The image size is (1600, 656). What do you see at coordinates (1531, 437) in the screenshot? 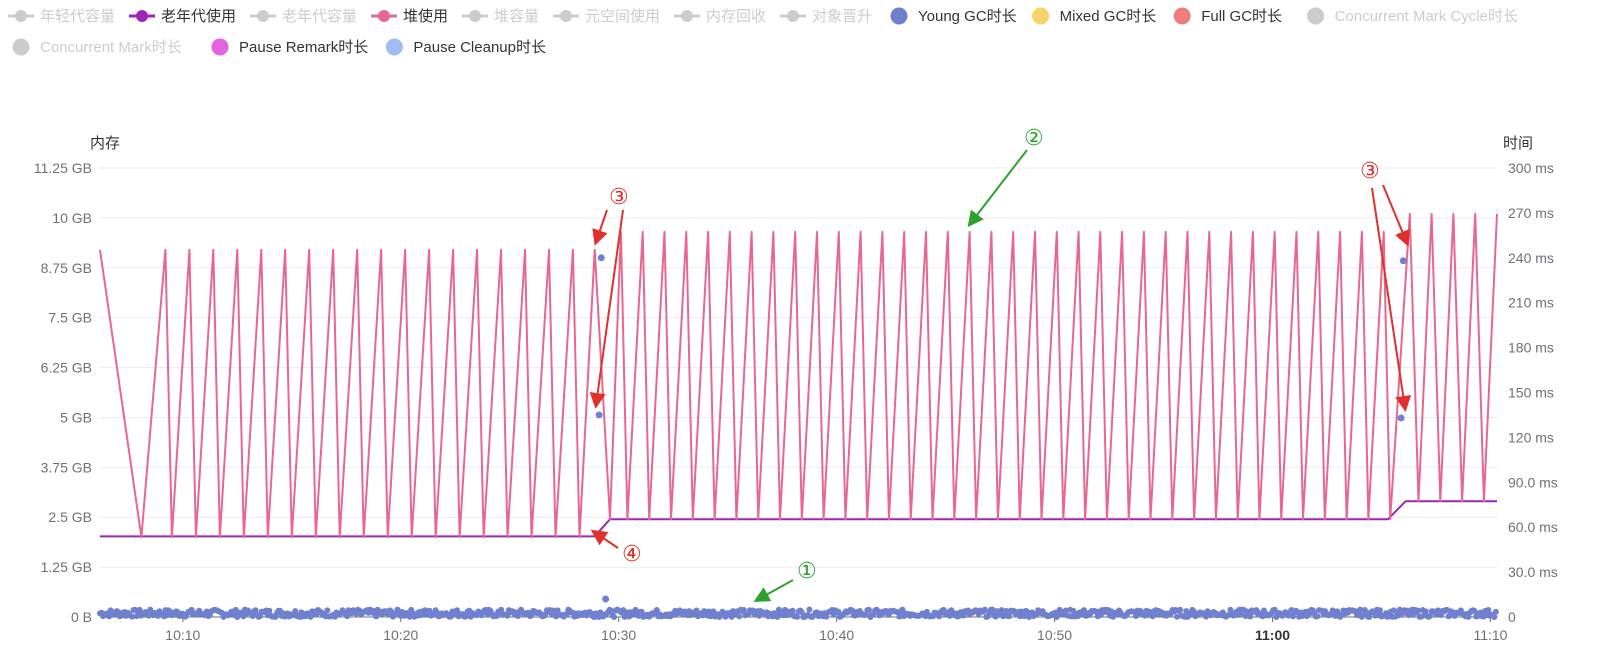
I see `y-right-tick-label: 120 ms` at bounding box center [1531, 437].